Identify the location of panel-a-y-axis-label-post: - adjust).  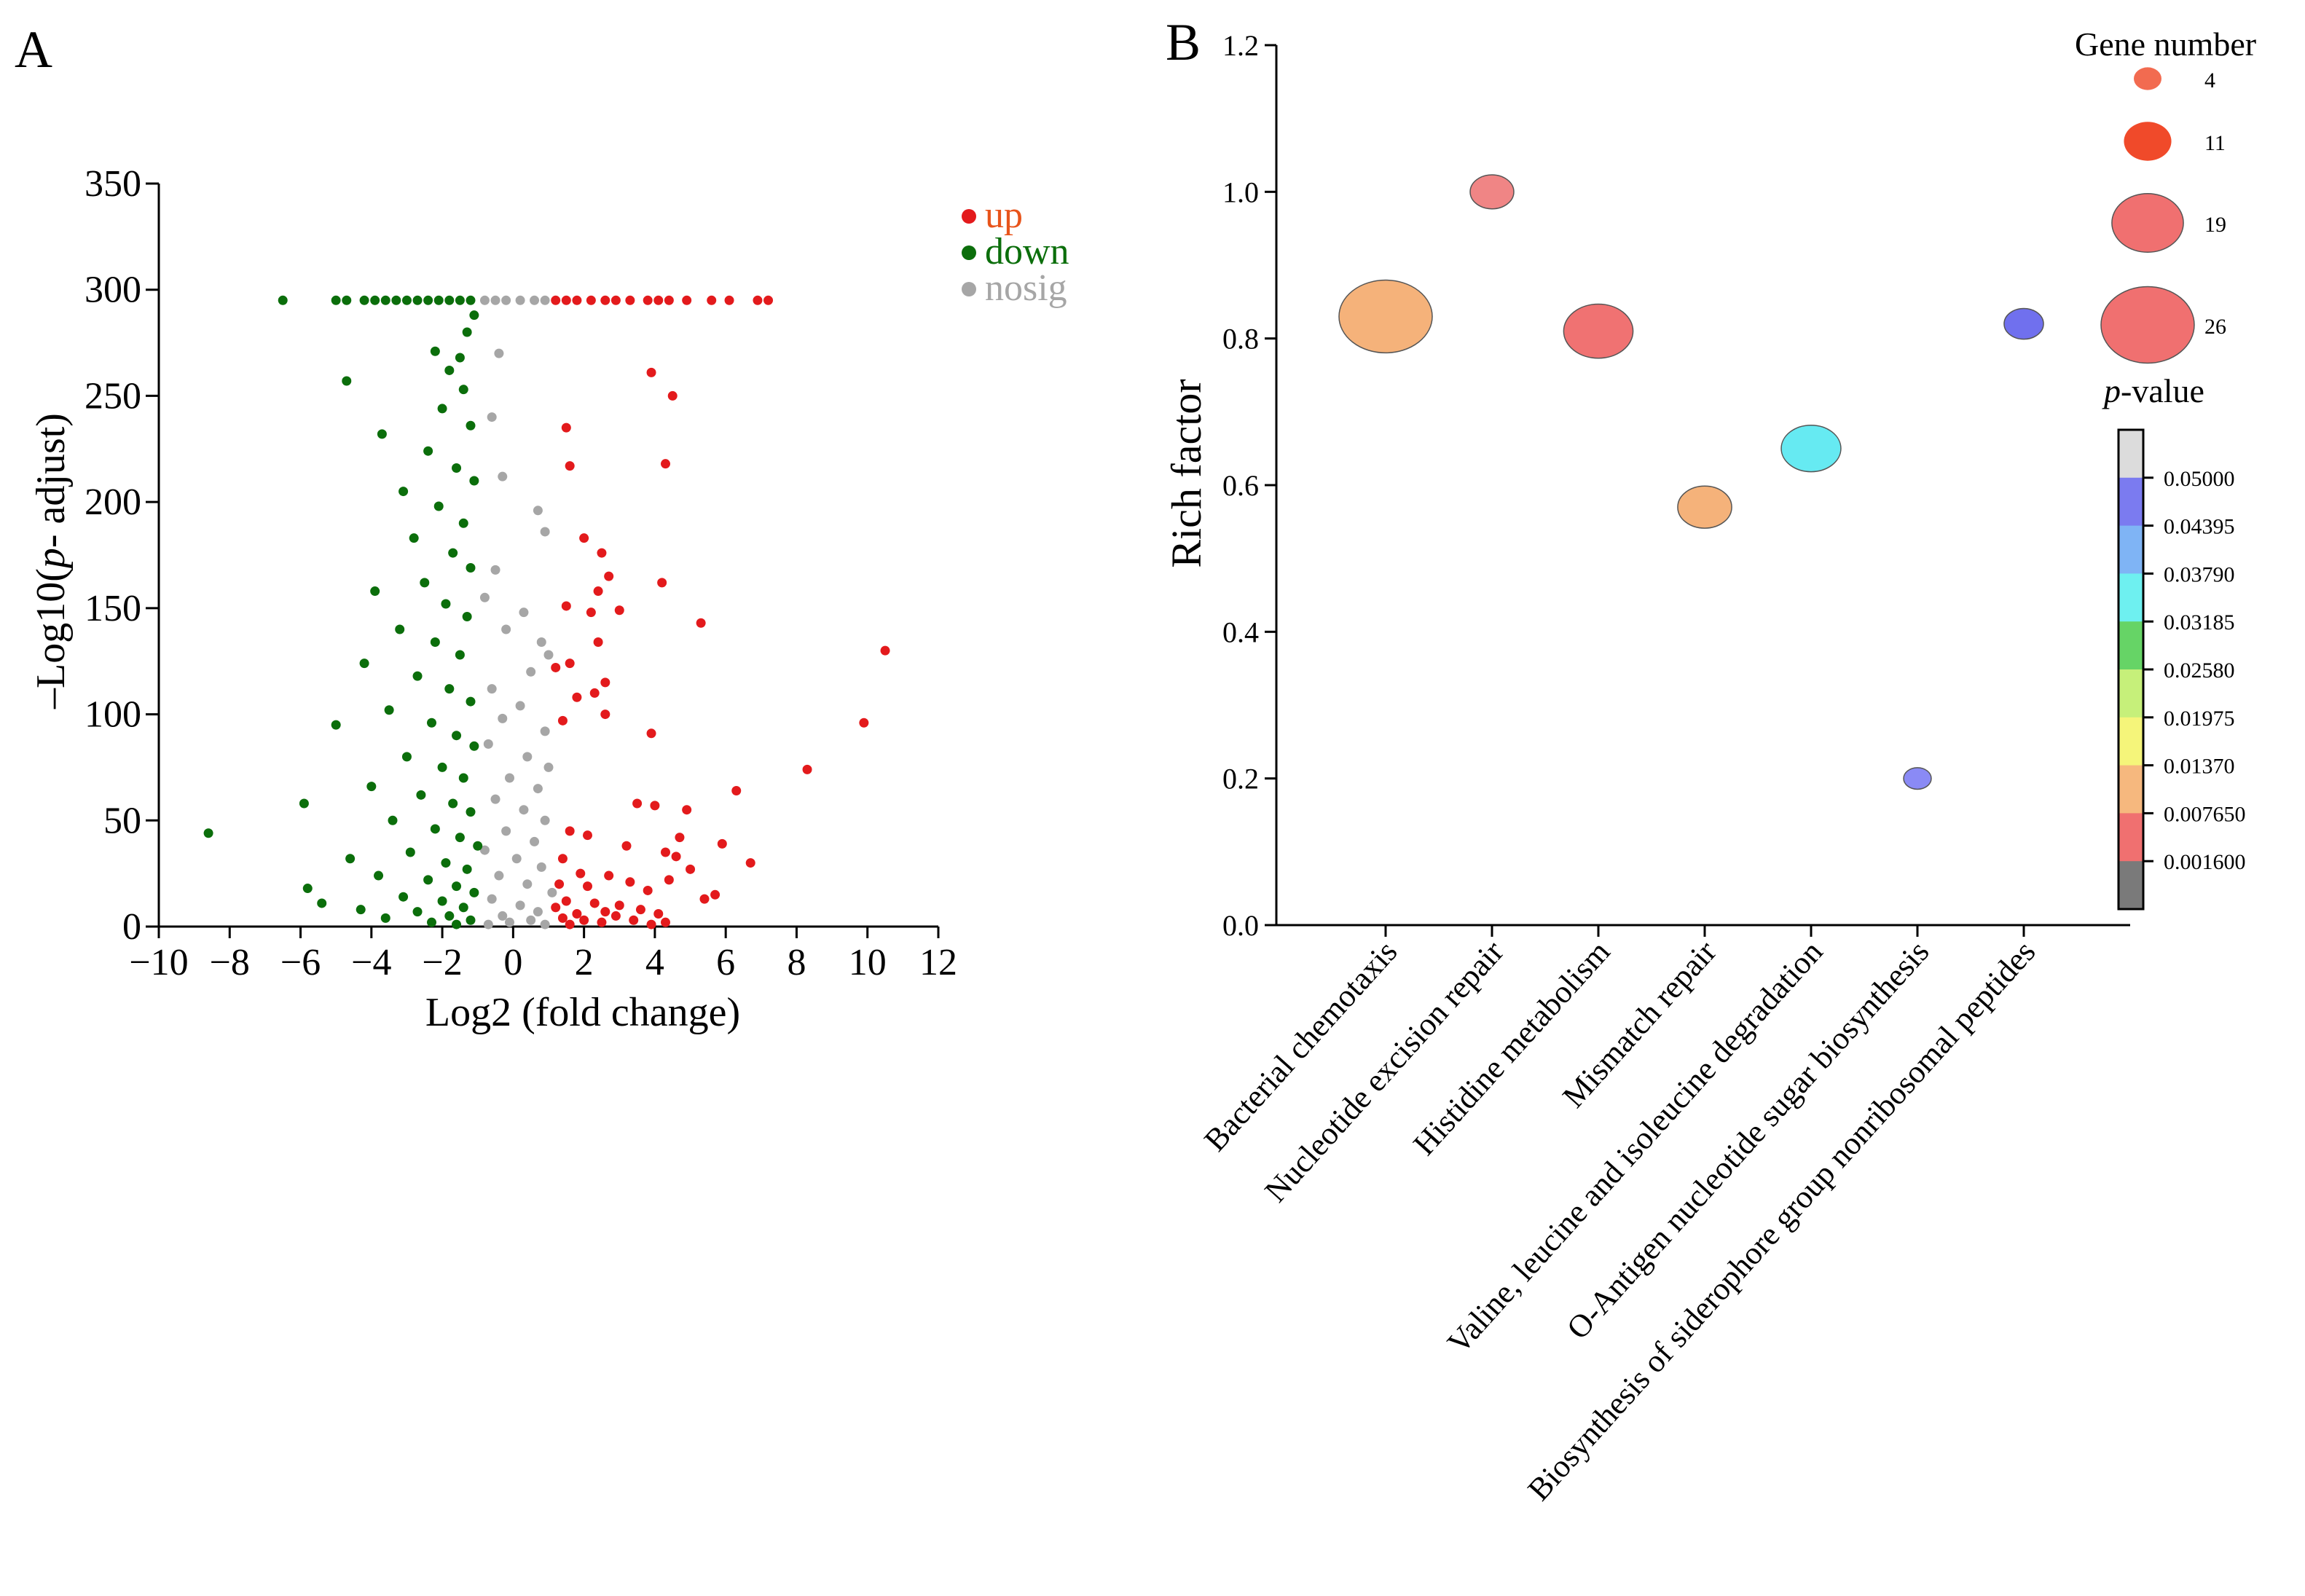
(51, 480).